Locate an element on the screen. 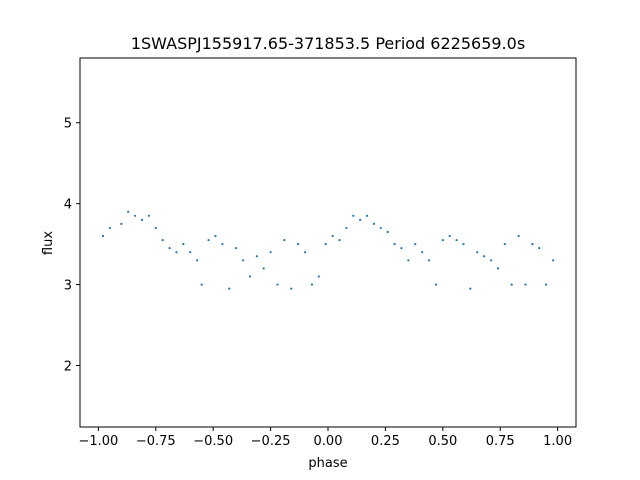 The width and height of the screenshot is (640, 480). x-tick-label: −0.25 is located at coordinates (271, 441).